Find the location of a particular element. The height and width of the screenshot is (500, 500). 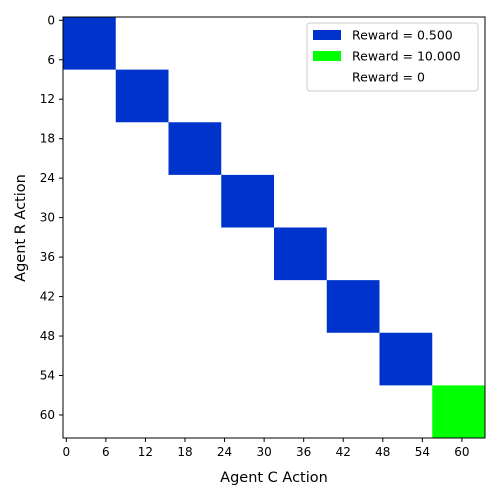

x-tick-label: 6 is located at coordinates (106, 452).